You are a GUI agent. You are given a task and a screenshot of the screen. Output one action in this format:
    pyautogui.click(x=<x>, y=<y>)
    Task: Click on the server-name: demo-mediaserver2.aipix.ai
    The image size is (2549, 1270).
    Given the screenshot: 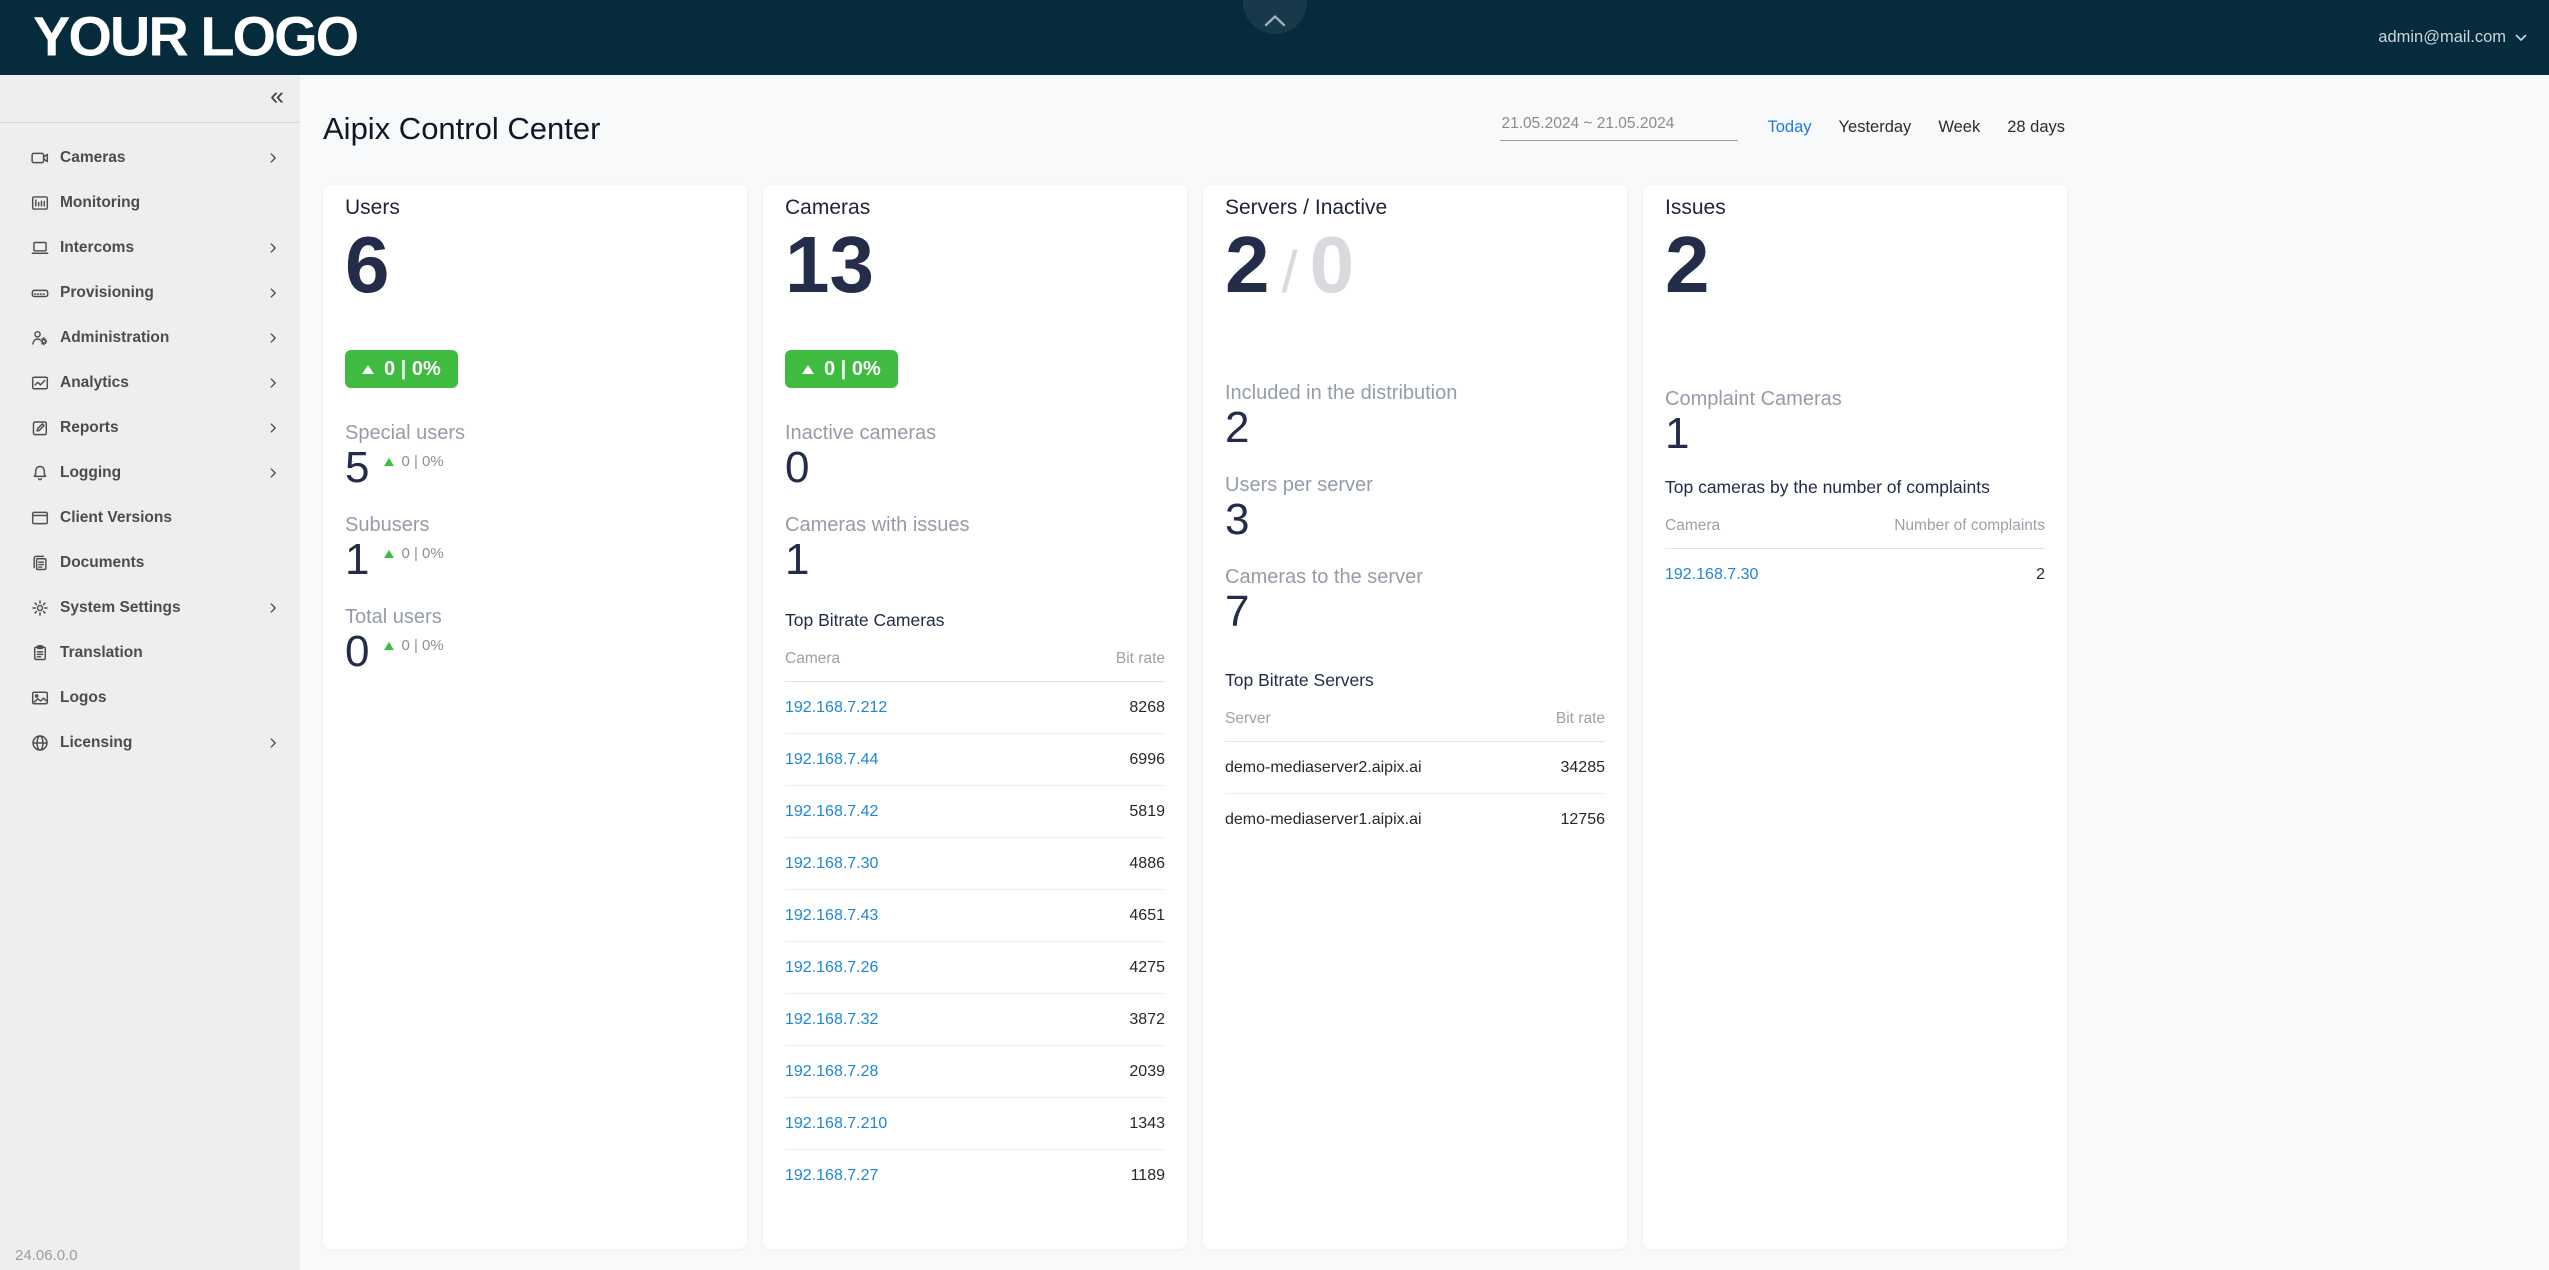 What is the action you would take?
    pyautogui.click(x=1323, y=767)
    